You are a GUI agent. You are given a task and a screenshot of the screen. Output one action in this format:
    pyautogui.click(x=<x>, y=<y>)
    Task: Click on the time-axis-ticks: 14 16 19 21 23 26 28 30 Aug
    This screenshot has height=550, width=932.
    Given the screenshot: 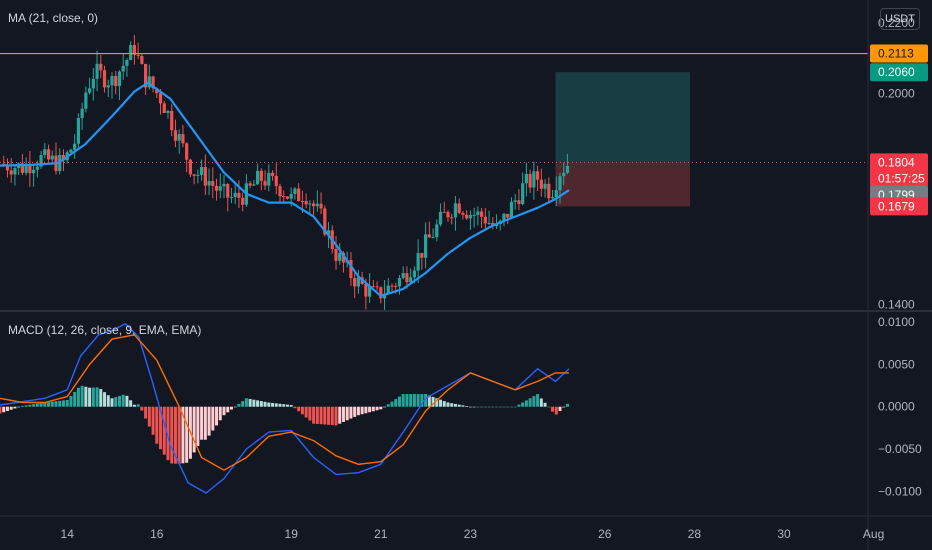 What is the action you would take?
    pyautogui.click(x=473, y=534)
    